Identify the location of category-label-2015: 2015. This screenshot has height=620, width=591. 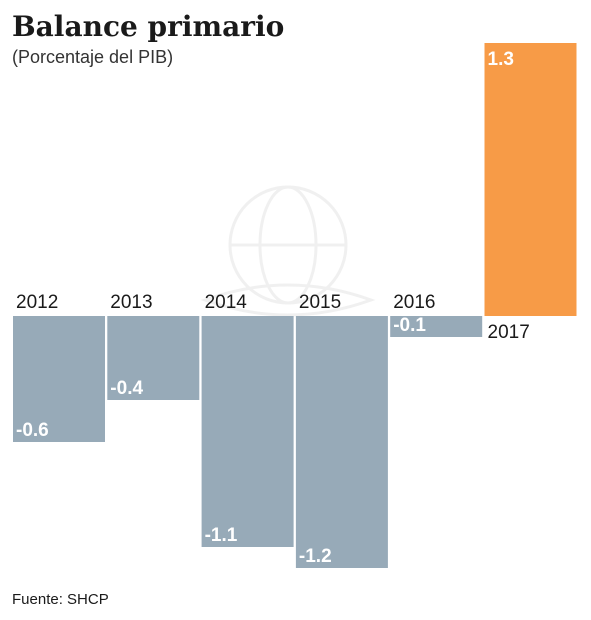
(320, 302).